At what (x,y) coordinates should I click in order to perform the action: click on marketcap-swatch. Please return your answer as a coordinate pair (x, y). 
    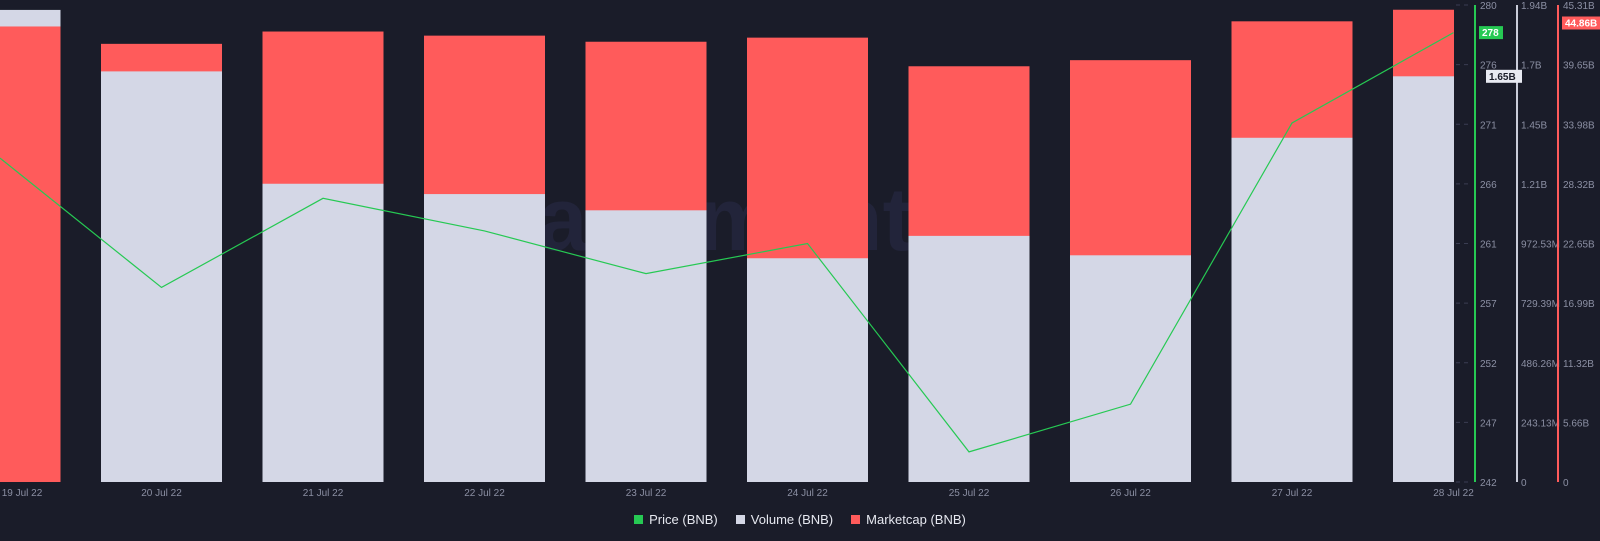
    Looking at the image, I should click on (856, 519).